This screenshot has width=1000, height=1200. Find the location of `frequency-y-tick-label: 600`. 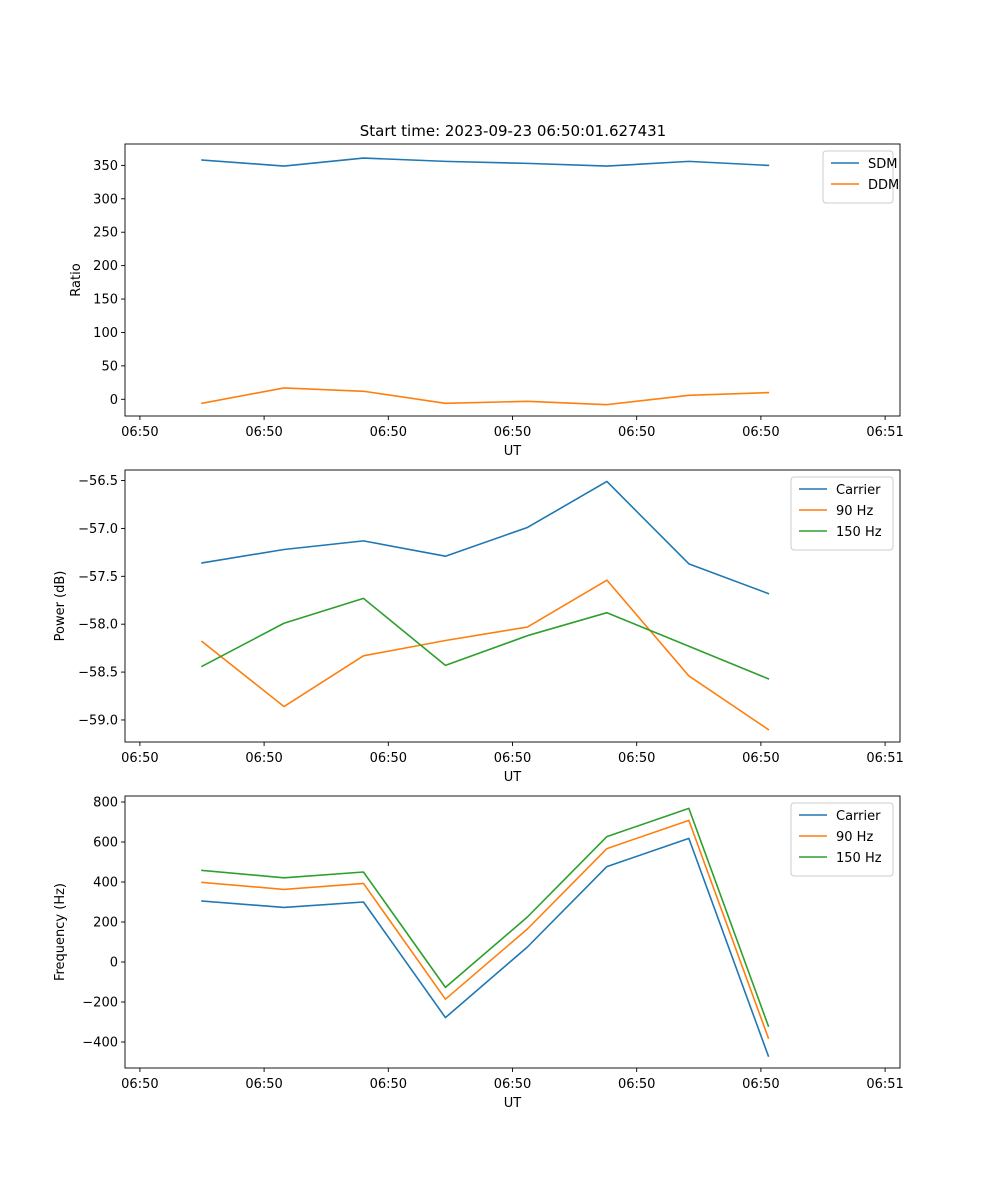

frequency-y-tick-label: 600 is located at coordinates (105, 843).